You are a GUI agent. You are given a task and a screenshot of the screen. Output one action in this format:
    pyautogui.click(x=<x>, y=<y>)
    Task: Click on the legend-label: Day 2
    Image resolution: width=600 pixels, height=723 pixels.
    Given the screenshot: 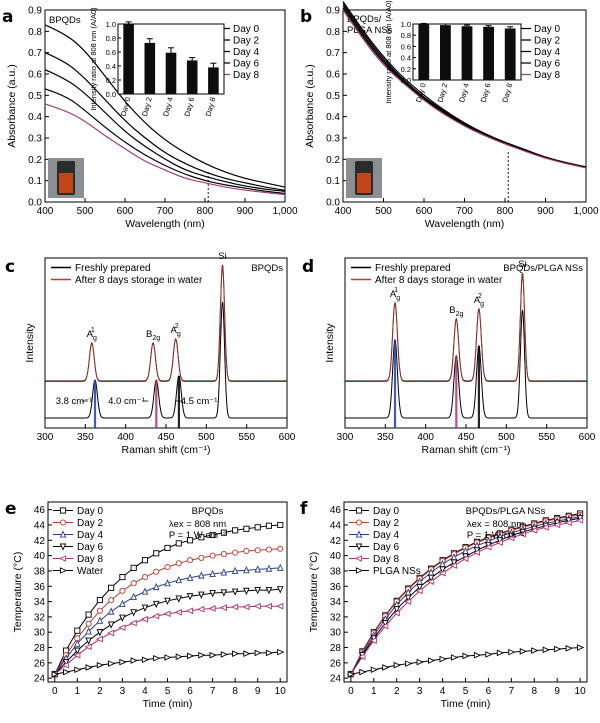 What is the action you would take?
    pyautogui.click(x=246, y=41)
    